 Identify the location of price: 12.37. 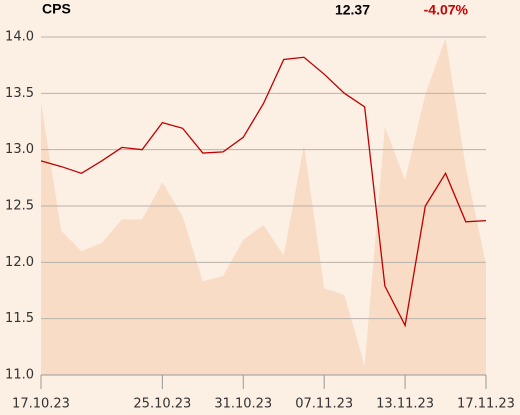
(352, 10).